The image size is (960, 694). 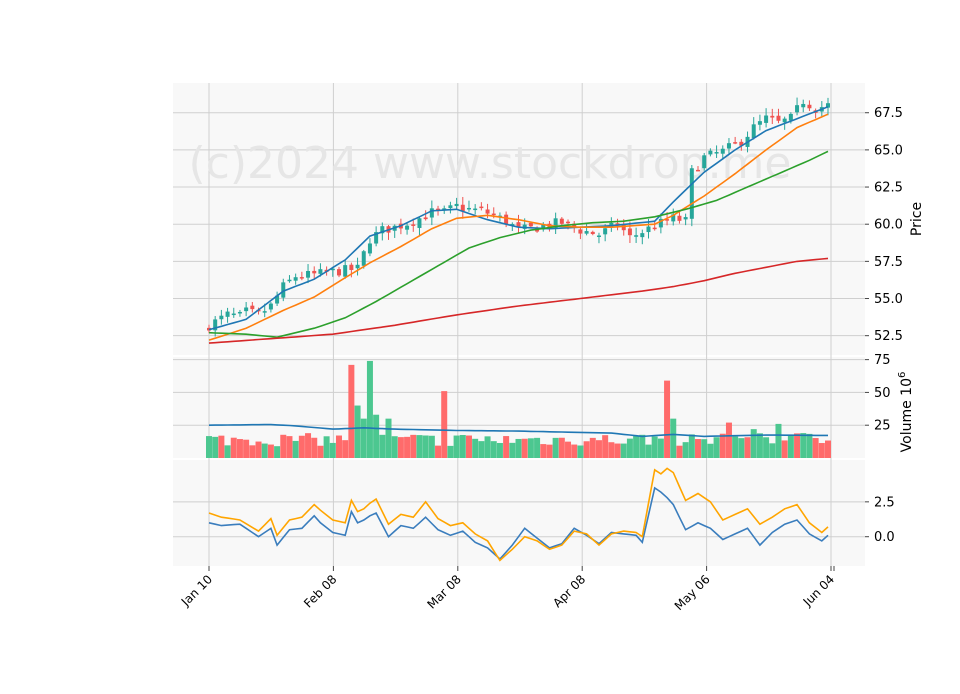 I want to click on oscillator-line, so click(x=518, y=523).